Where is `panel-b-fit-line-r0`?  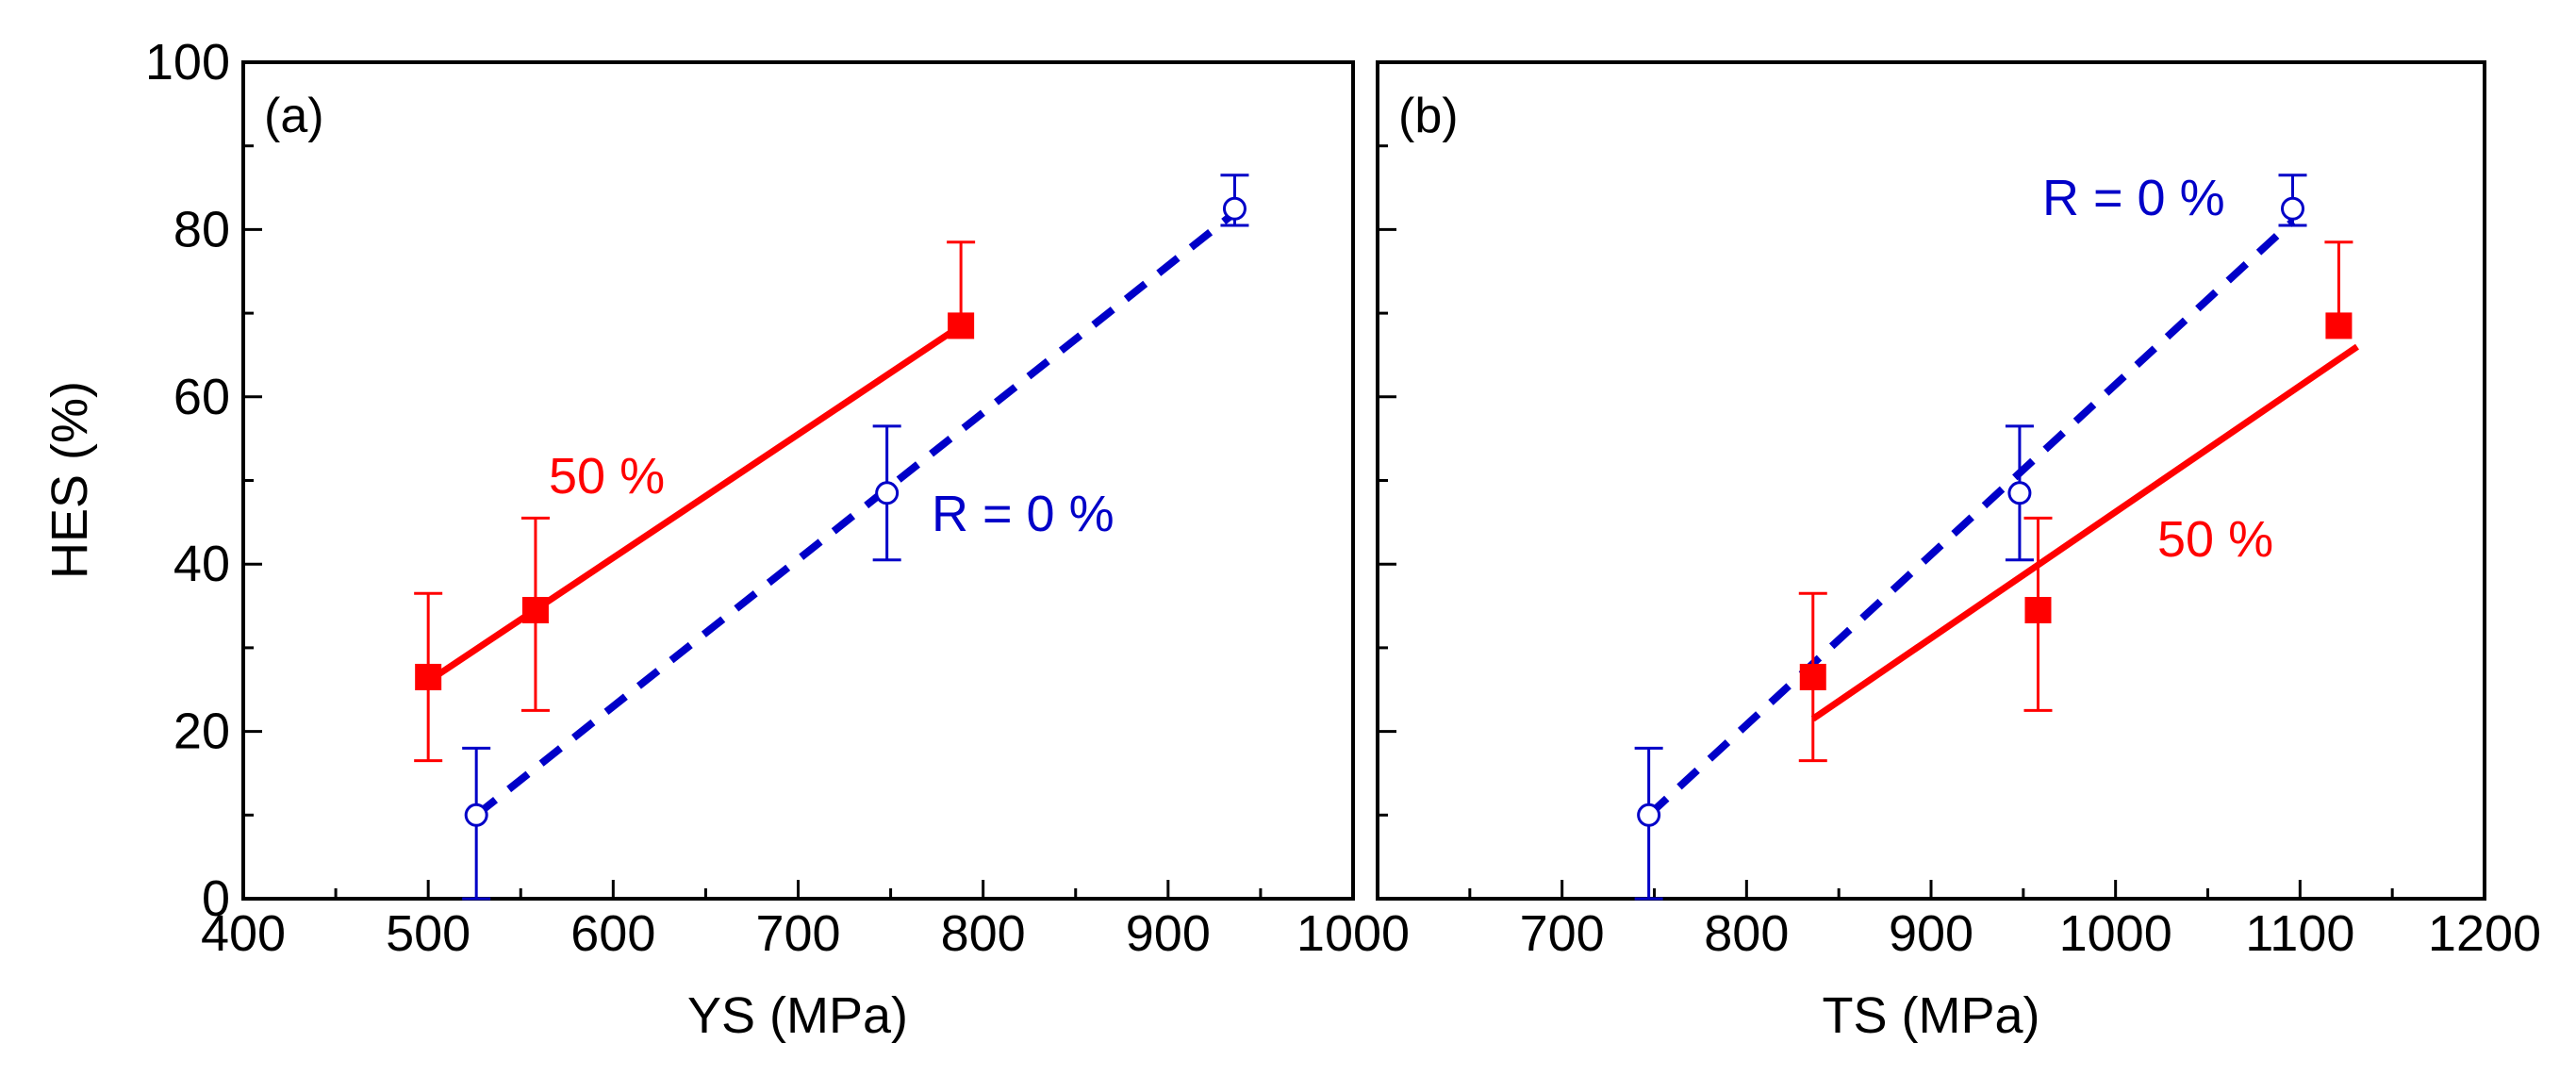 panel-b-fit-line-r0 is located at coordinates (1970, 518).